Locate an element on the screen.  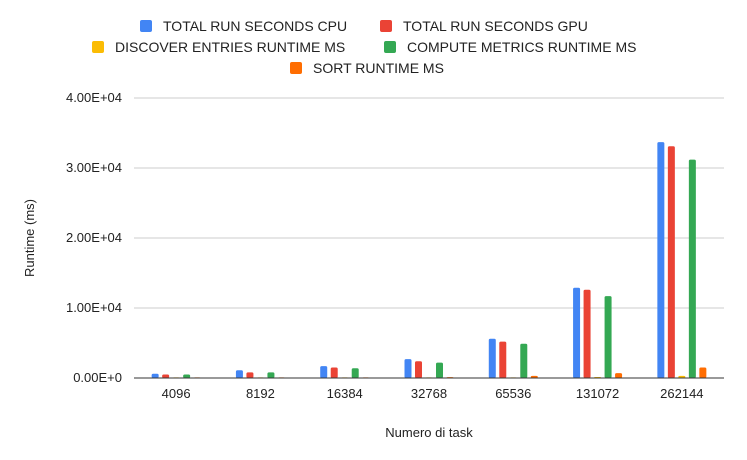
y-axis-ticks: 0.00E+0 1.00E+04 2.00E+04 3.00E+04 4.00E+04 is located at coordinates (94, 237).